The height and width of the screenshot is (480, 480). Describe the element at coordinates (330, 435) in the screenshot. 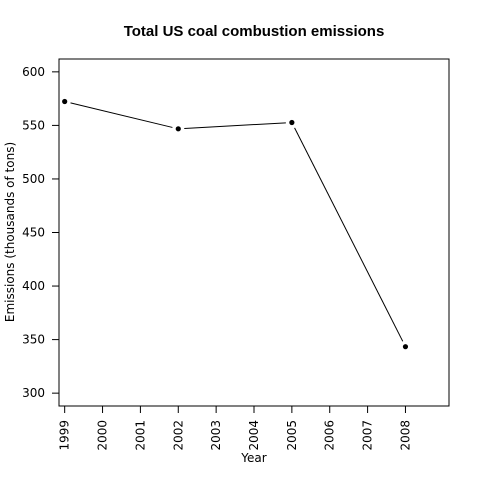

I see `x-tick-label: 2006` at that location.